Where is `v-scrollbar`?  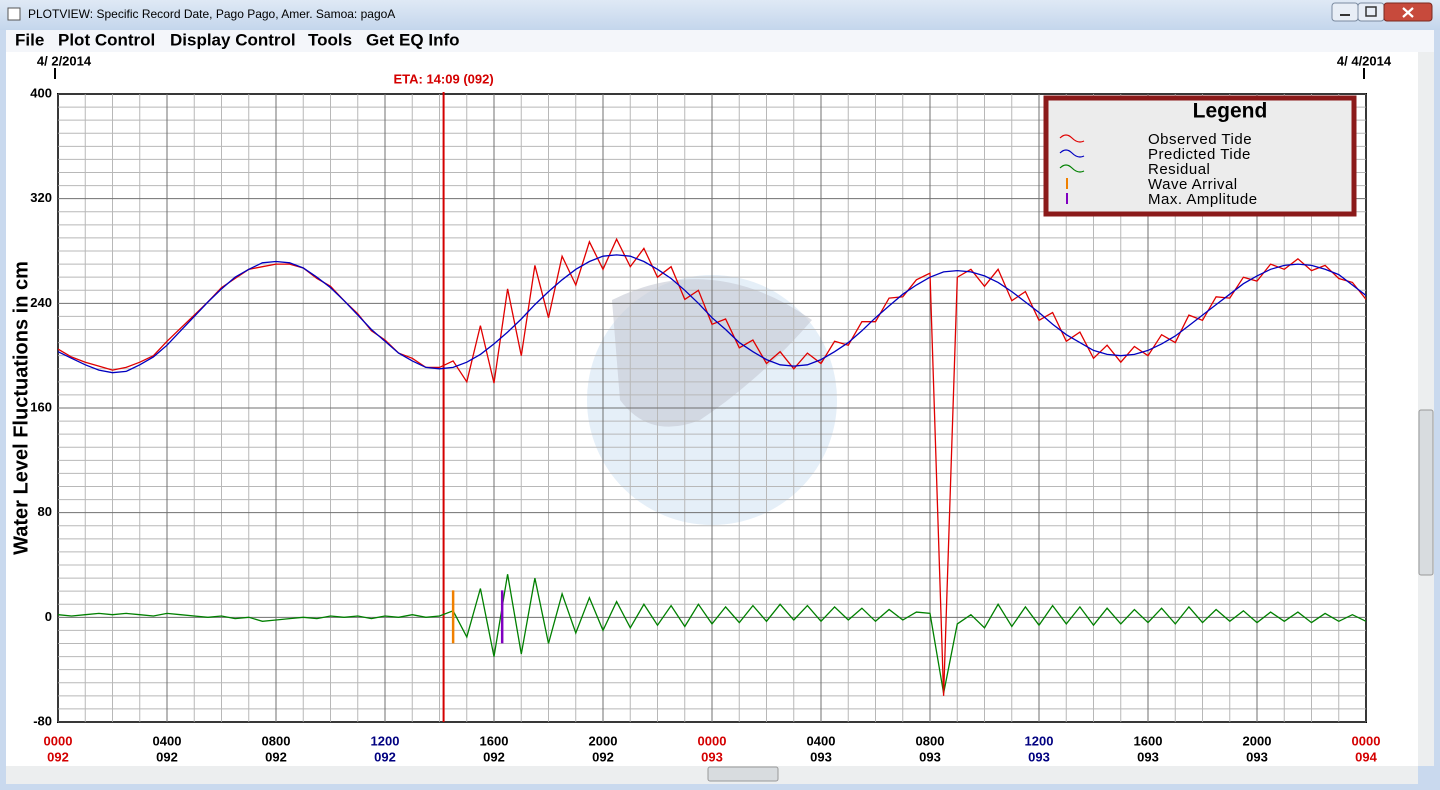 v-scrollbar is located at coordinates (1426, 409).